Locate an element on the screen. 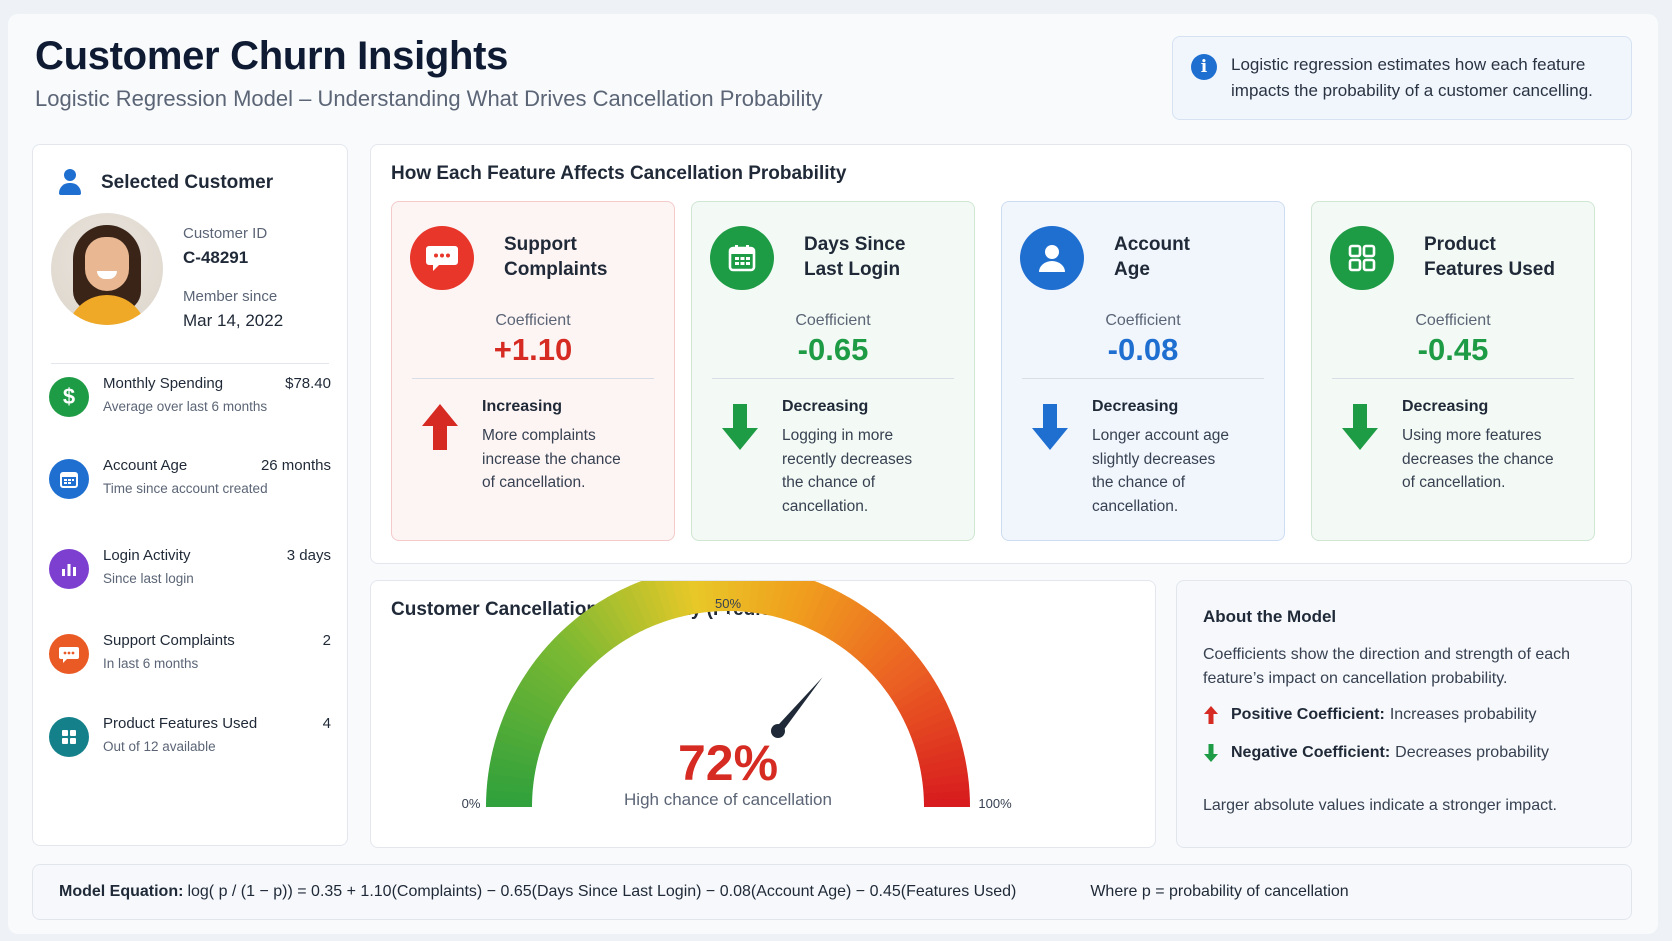 The height and width of the screenshot is (941, 1672). member-since-label: Member since is located at coordinates (230, 296).